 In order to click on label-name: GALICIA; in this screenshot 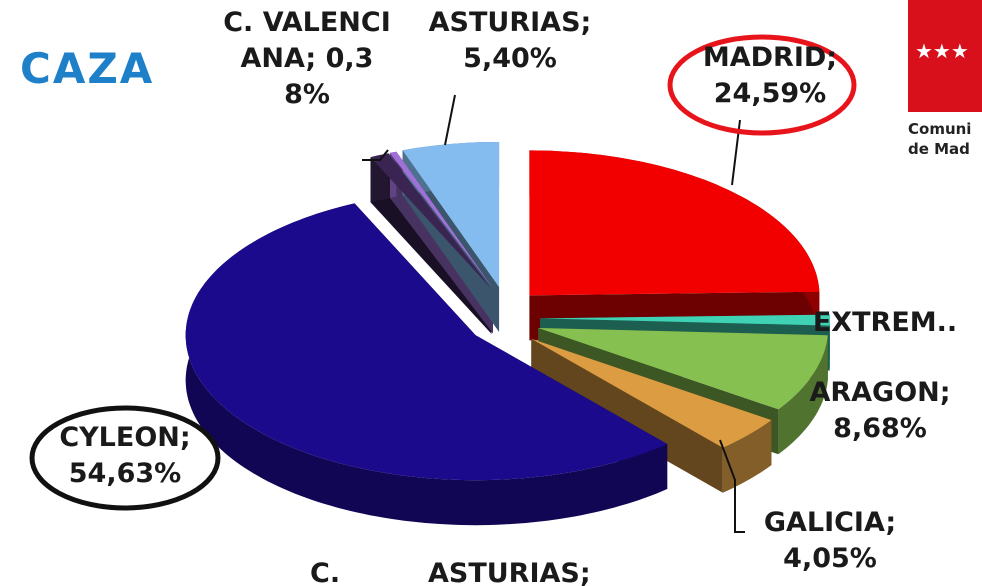, I will do `click(830, 522)`.